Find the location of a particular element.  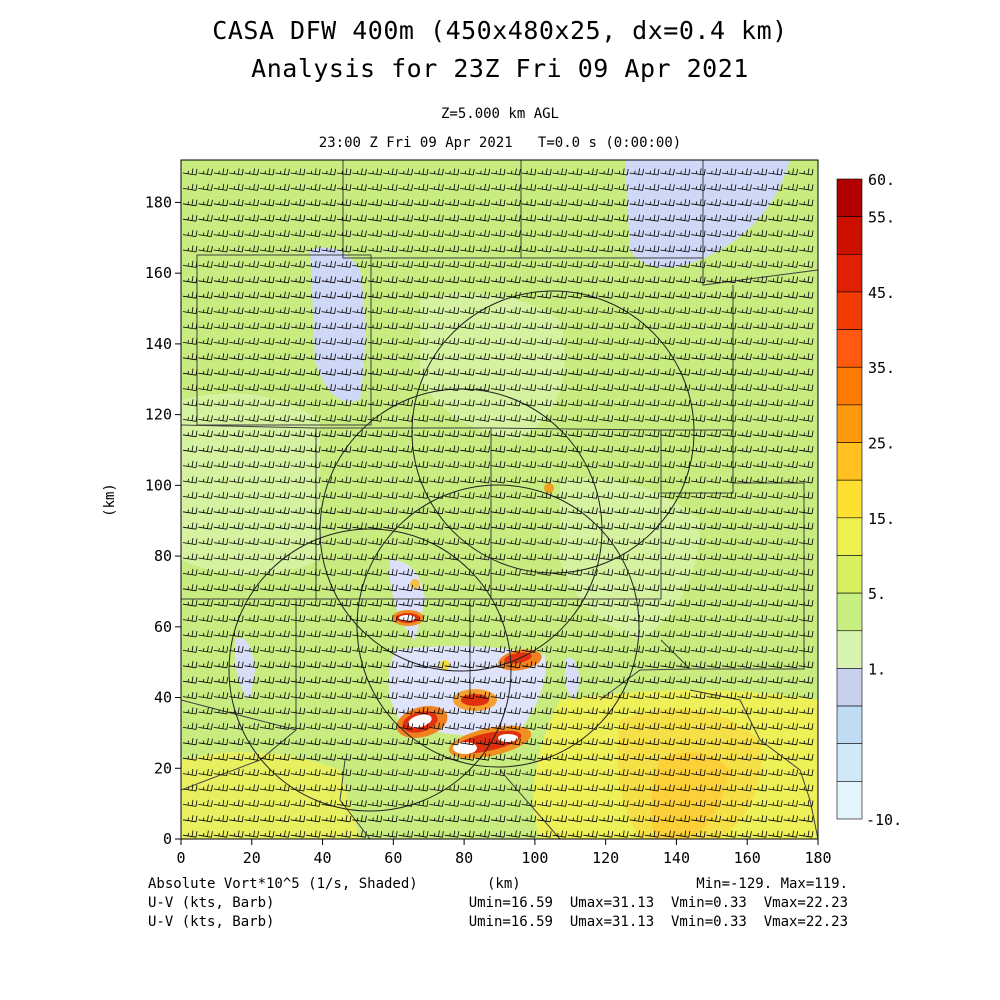

colorbar-label: 5. is located at coordinates (877, 594).